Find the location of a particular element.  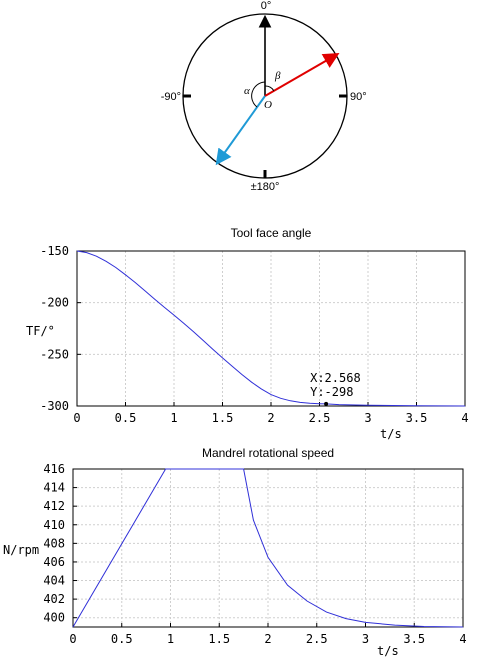

y-tick-label: 400 is located at coordinates (54, 618).